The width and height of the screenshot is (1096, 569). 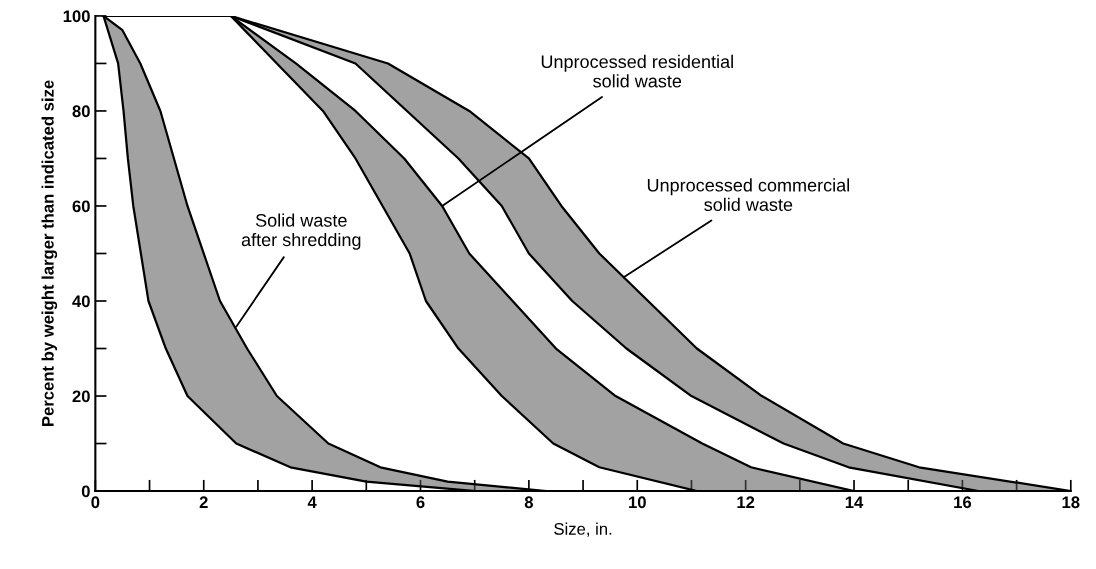 I want to click on x-tick-label: 0, so click(x=95, y=502).